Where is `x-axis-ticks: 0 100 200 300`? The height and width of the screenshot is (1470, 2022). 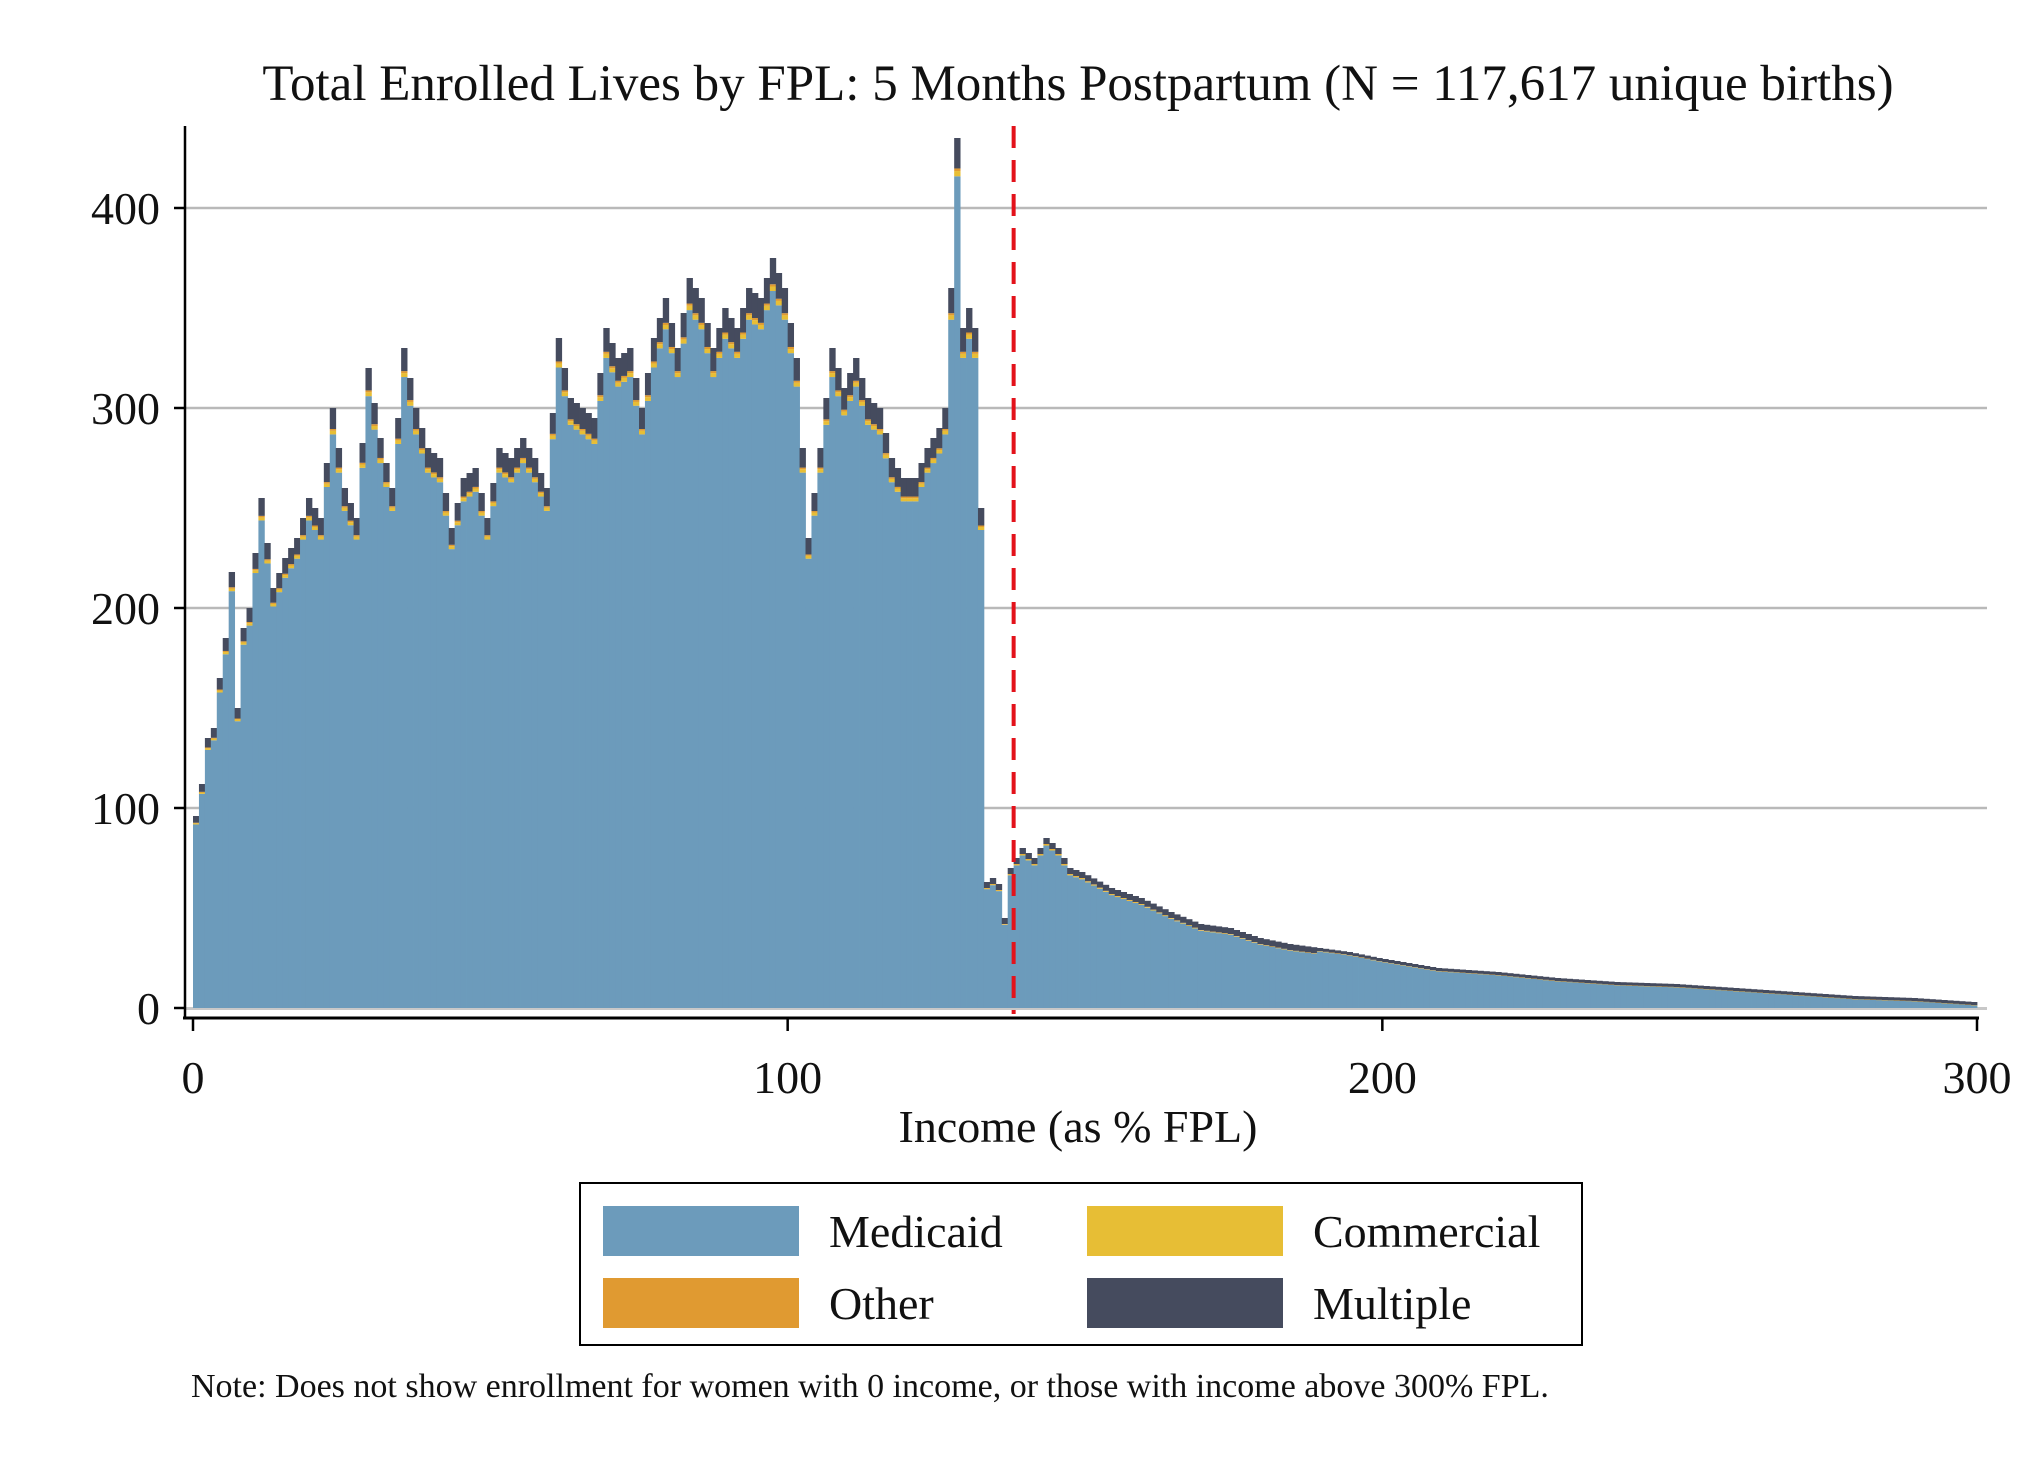
x-axis-ticks: 0 100 200 300 is located at coordinates (1097, 1060).